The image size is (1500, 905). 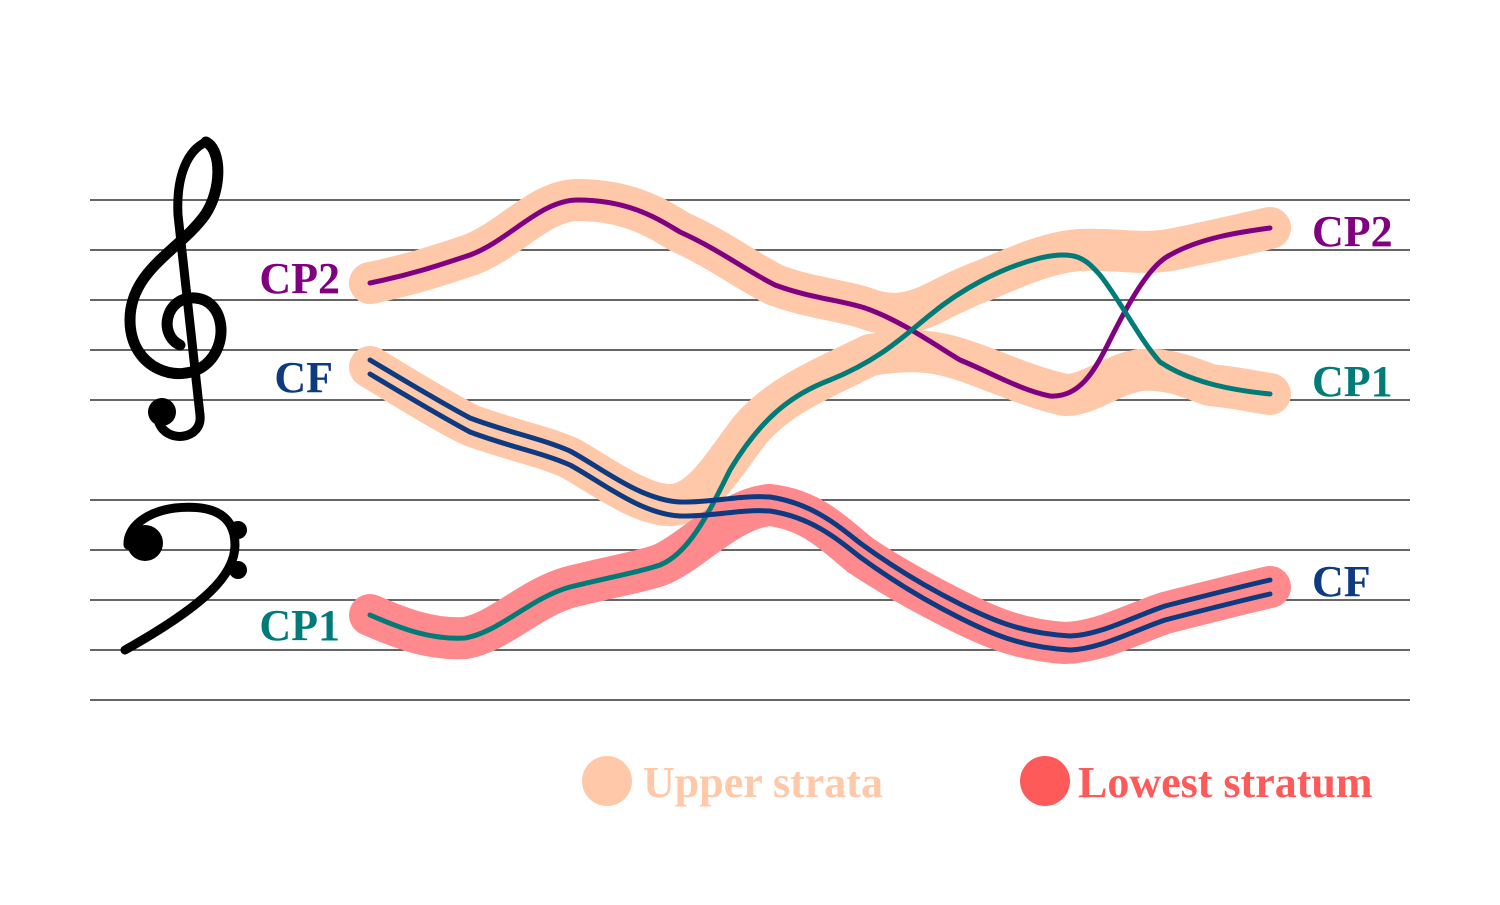 What do you see at coordinates (1341, 581) in the screenshot?
I see `cf-right-label: CF` at bounding box center [1341, 581].